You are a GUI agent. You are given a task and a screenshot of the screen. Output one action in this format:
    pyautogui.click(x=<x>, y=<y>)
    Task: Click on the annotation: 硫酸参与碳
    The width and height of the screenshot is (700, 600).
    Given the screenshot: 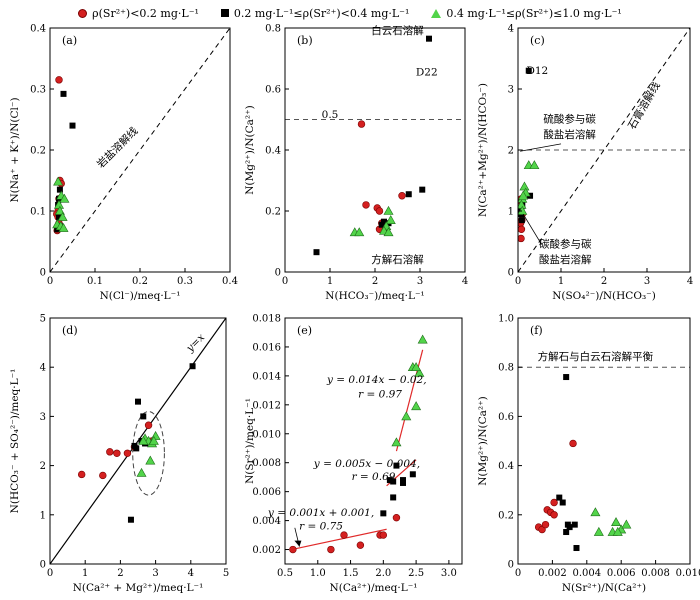 What is the action you would take?
    pyautogui.click(x=569, y=119)
    